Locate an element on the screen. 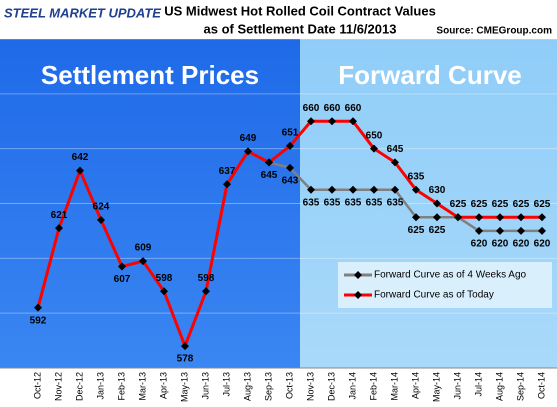  data-label: 592 is located at coordinates (38, 320).